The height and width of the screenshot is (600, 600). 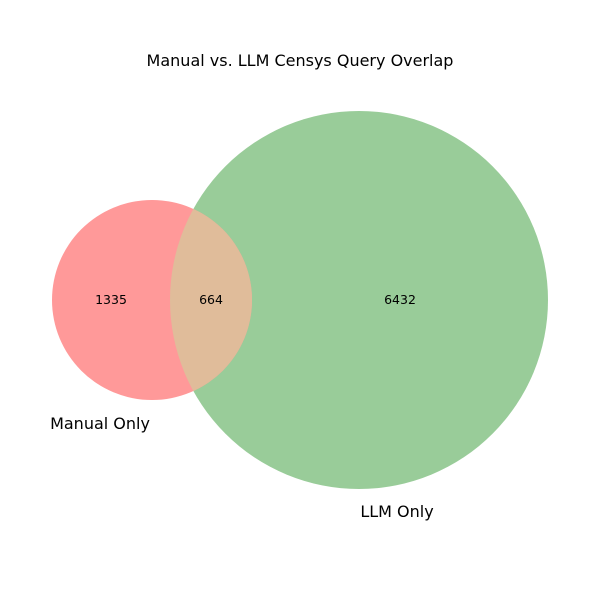 What do you see at coordinates (396, 511) in the screenshot?
I see `llm-set-label: LLM Only` at bounding box center [396, 511].